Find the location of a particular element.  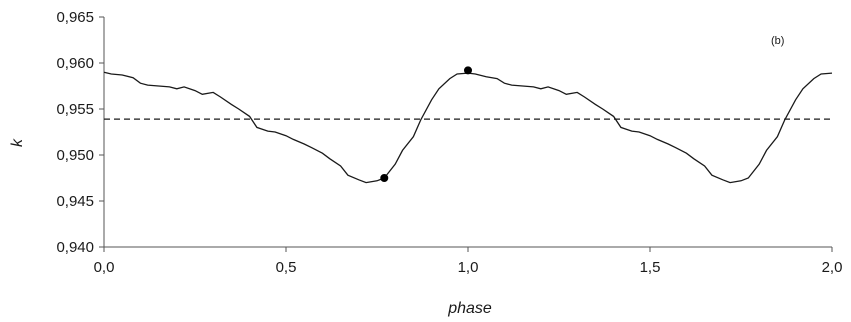

x-ticks: 0,0 0,5 1,0 1,5 2,0 is located at coordinates (468, 261).